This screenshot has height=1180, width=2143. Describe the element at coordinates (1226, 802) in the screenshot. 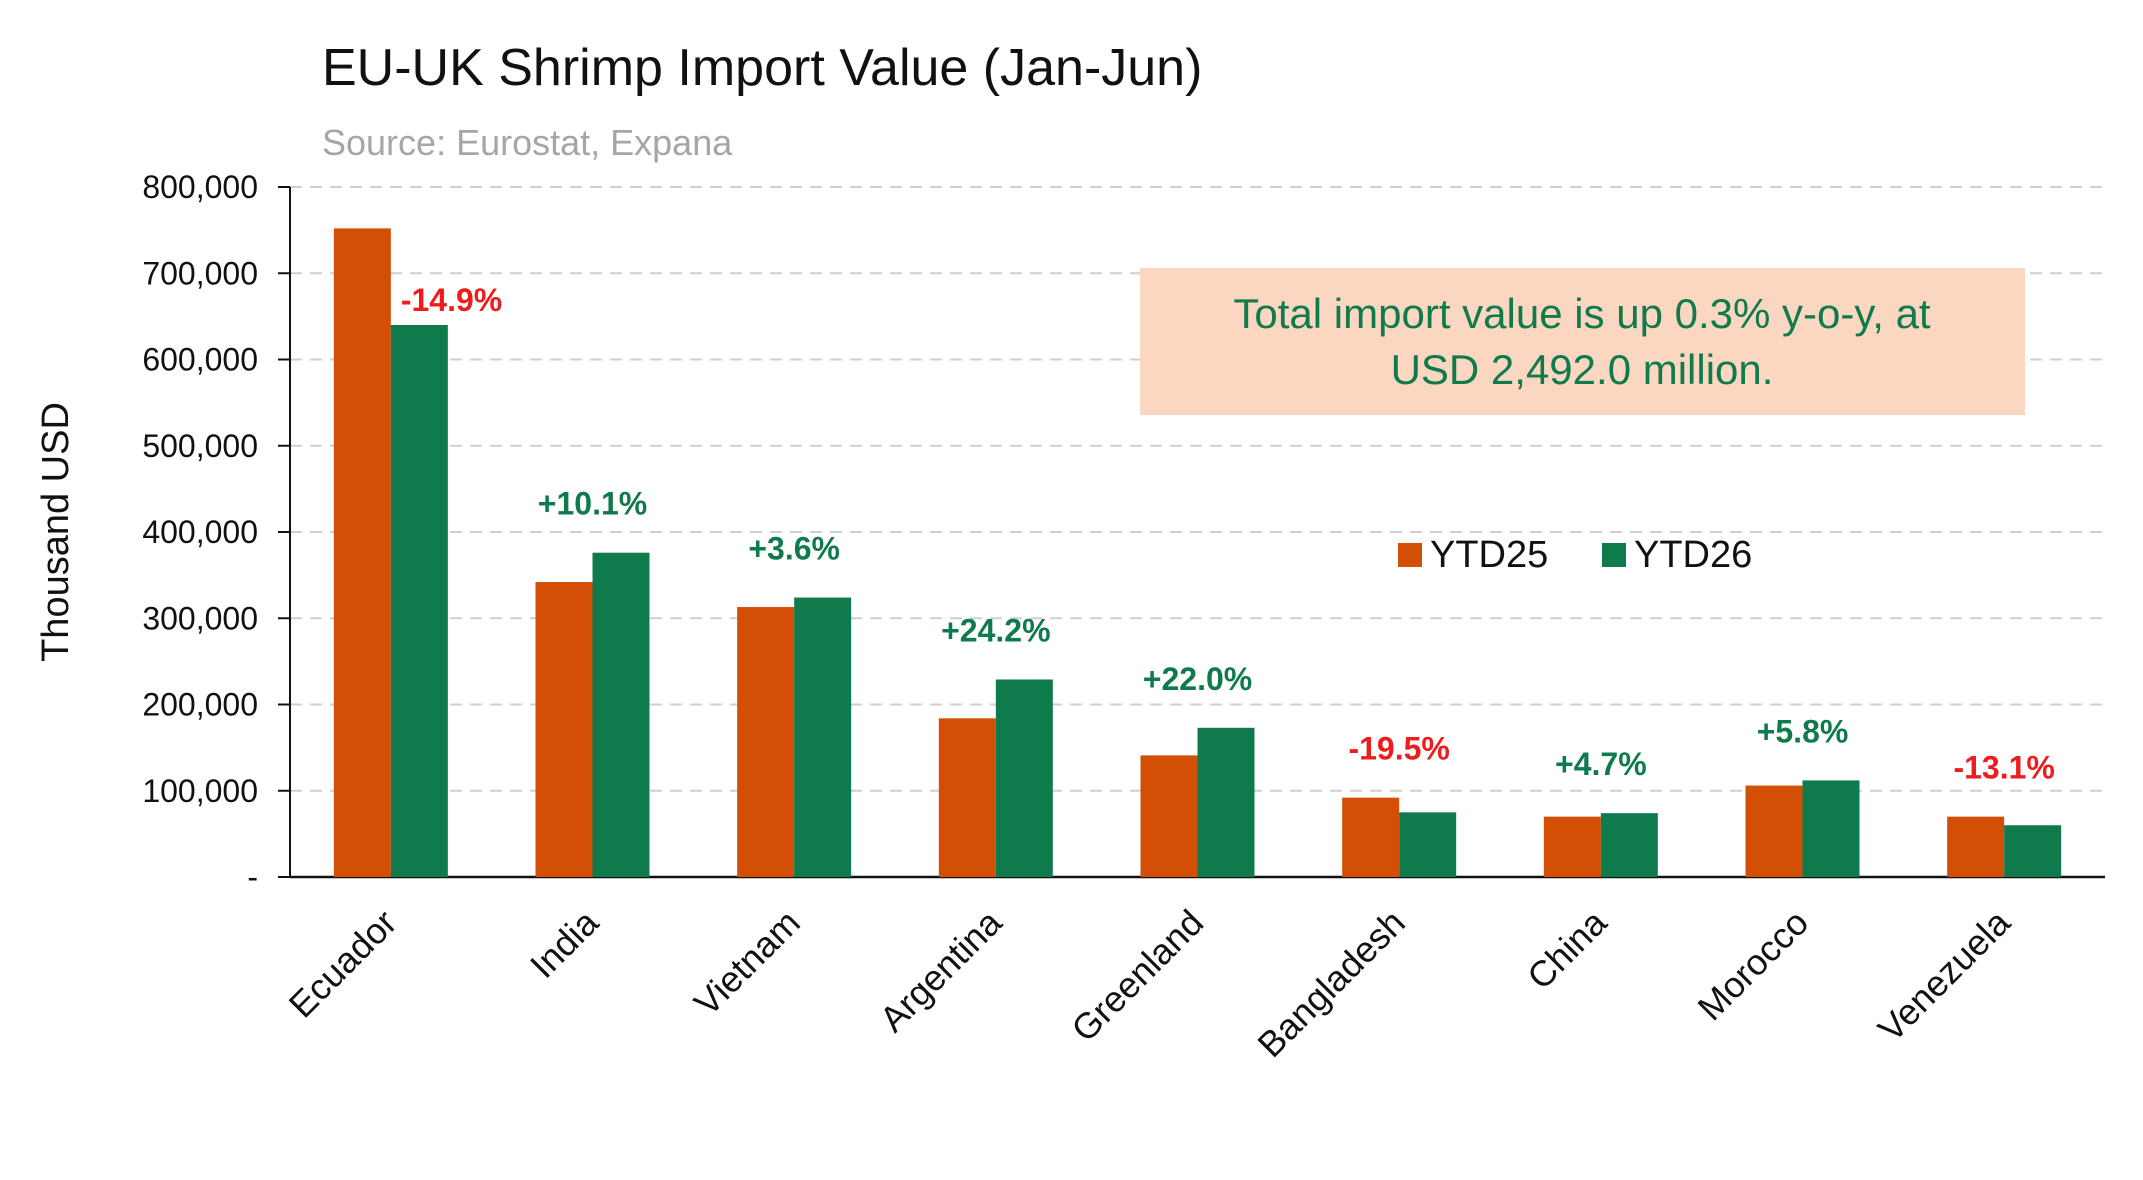

I see `bar-ytd26-greenland` at that location.